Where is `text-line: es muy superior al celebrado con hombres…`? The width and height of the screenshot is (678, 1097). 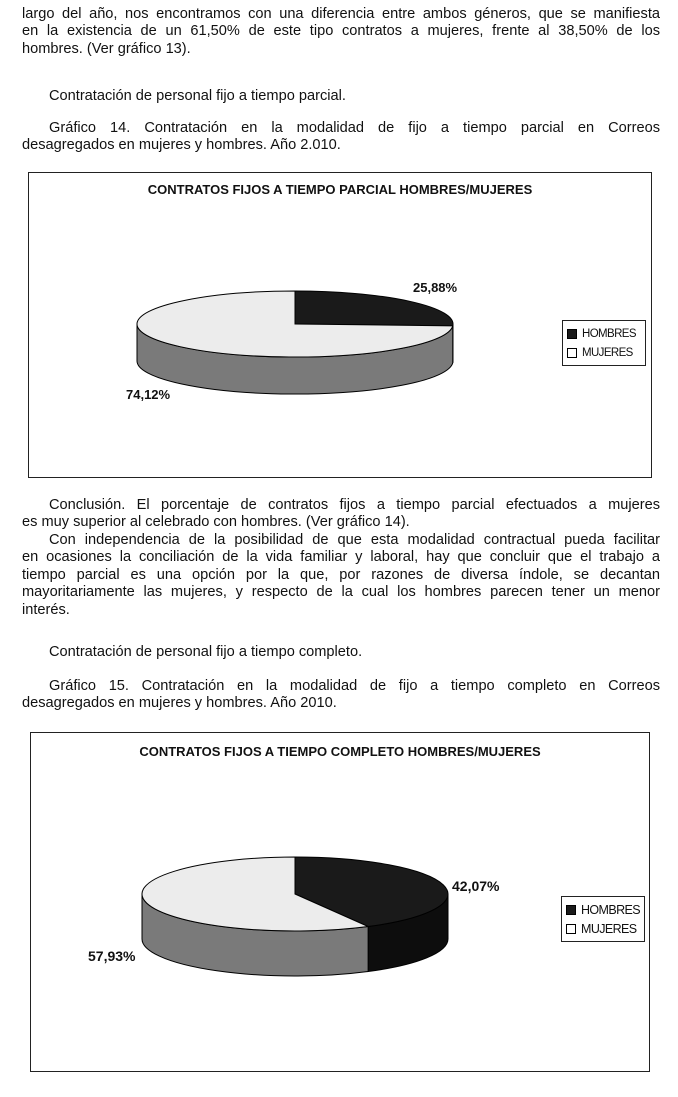
text-line: es muy superior al celebrado con hombres… is located at coordinates (216, 522).